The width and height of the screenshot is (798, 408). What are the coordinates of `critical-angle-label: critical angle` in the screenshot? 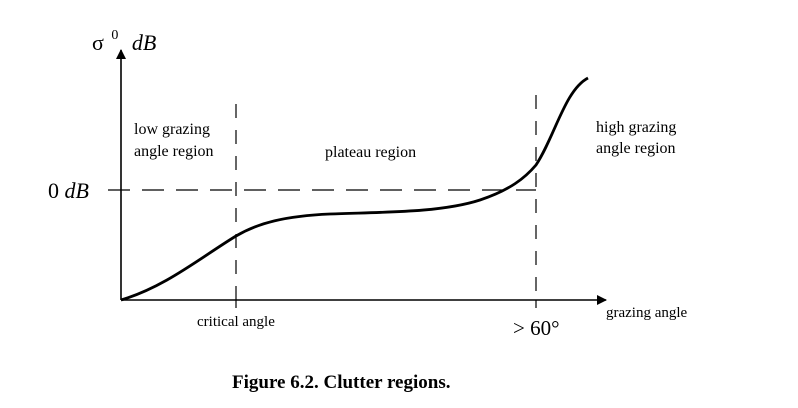 It's located at (236, 322).